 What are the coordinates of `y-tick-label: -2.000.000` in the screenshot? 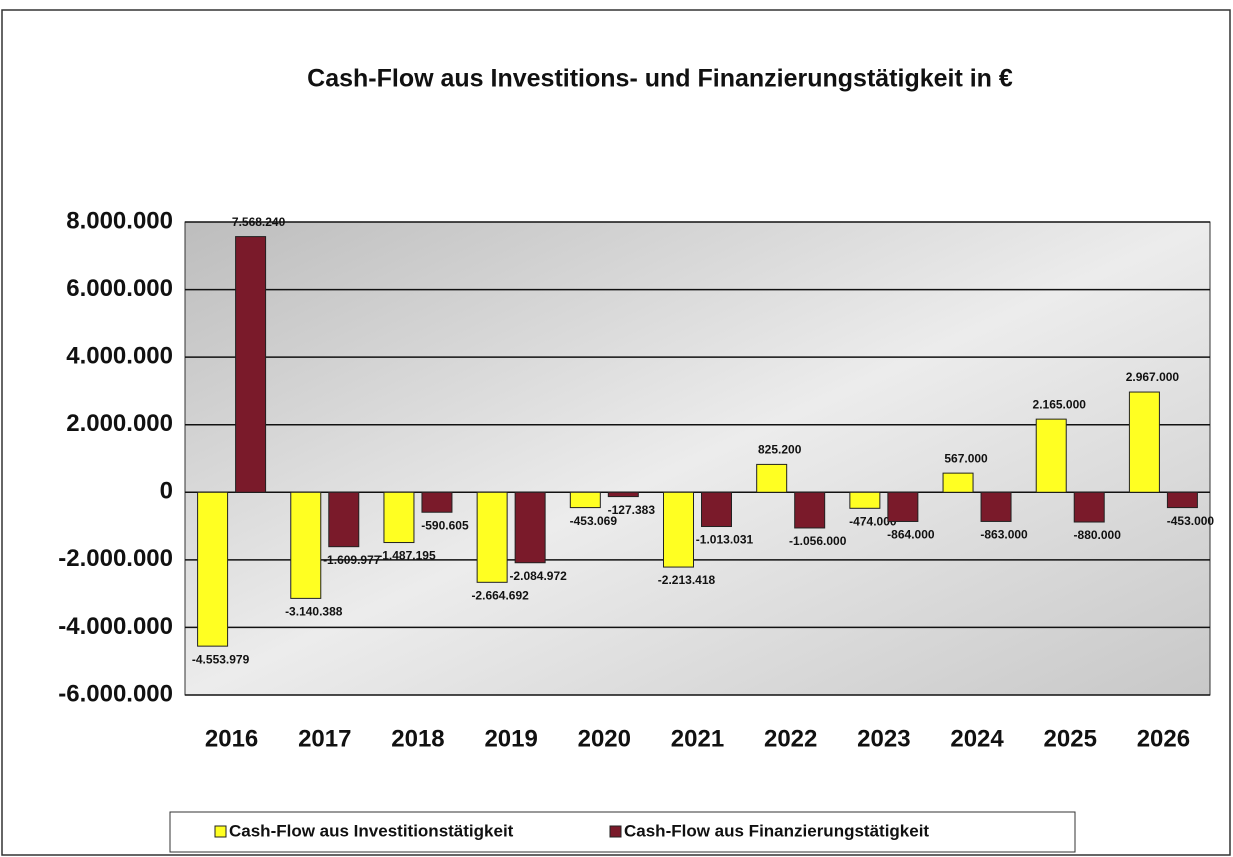 It's located at (115, 558).